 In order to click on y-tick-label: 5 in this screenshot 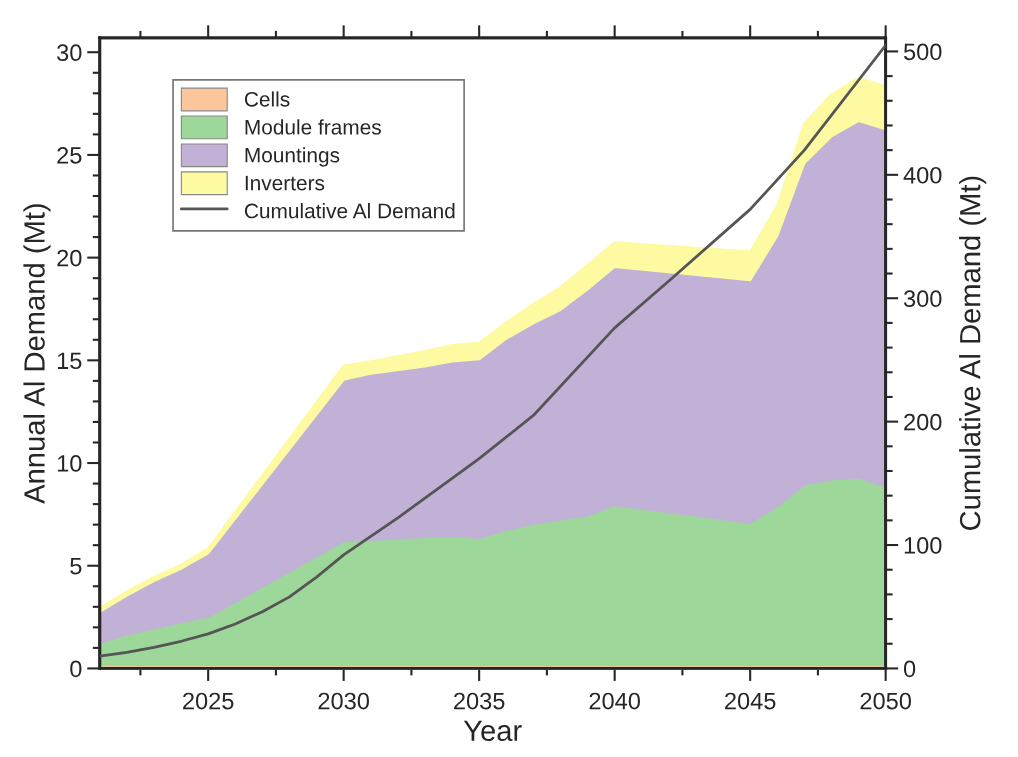, I will do `click(76, 566)`.